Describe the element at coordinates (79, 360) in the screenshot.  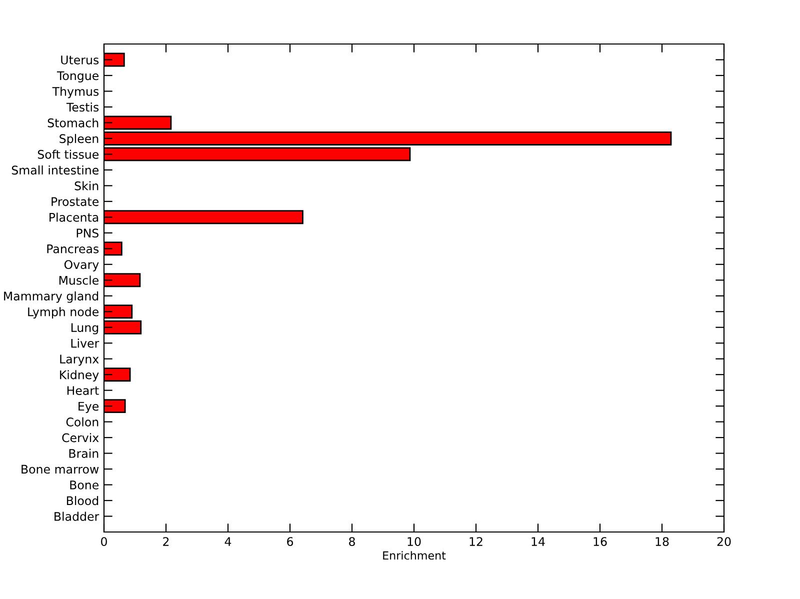
I see `y-tick-label: Larynx` at that location.